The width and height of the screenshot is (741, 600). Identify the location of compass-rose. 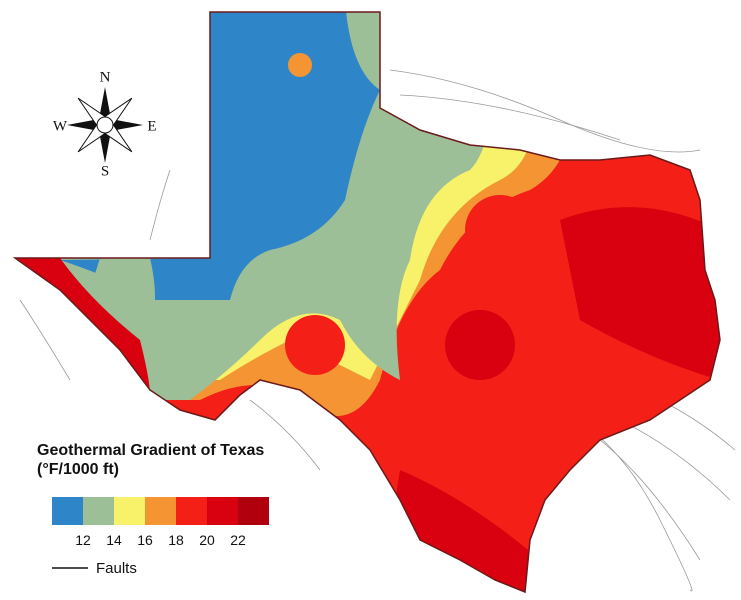
(105, 125).